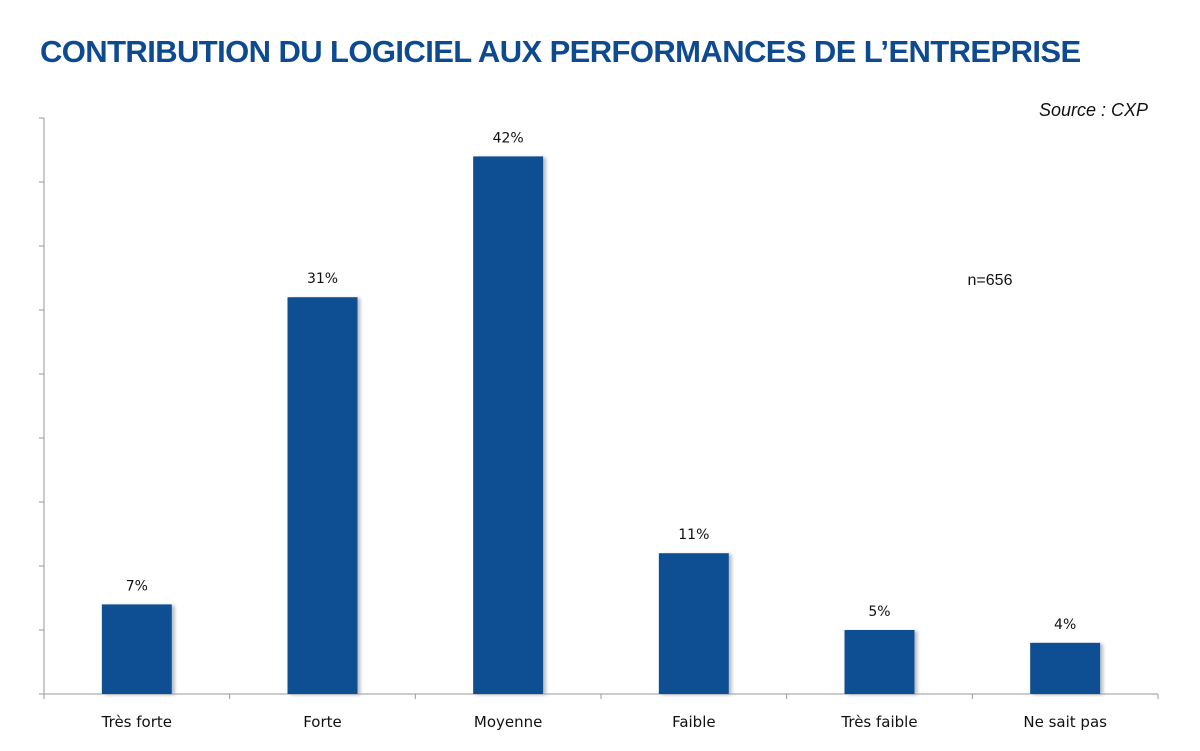  Describe the element at coordinates (508, 722) in the screenshot. I see `x-tick-label: Moyenne` at that location.